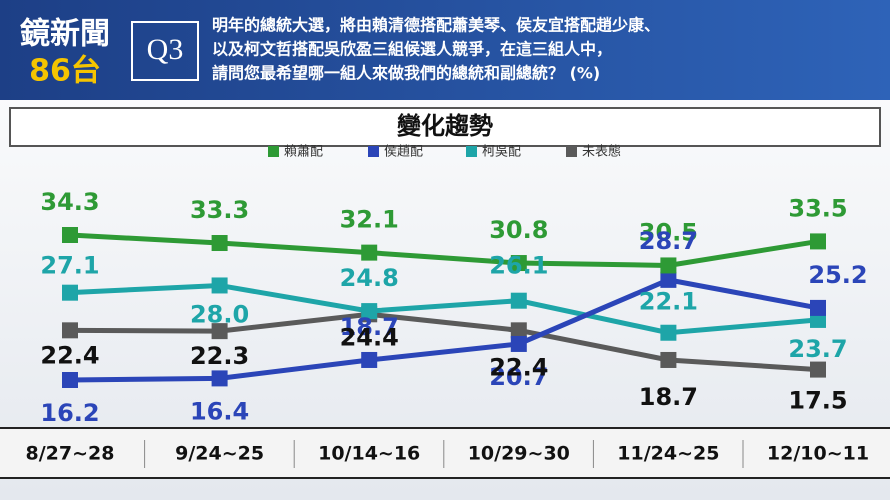  I want to click on data-label: 22.1, so click(668, 302).